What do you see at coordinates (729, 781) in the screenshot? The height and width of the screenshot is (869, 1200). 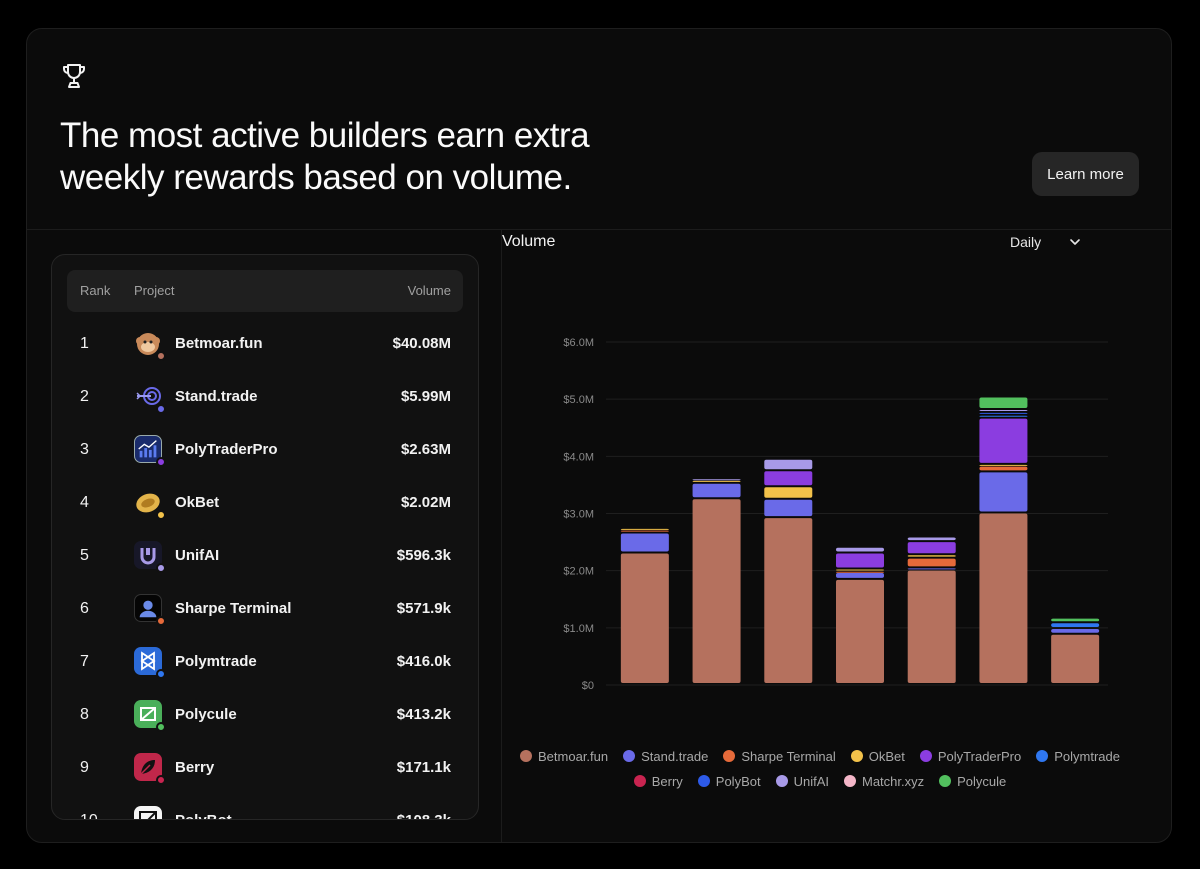 I see `legend-item: PolyBot` at bounding box center [729, 781].